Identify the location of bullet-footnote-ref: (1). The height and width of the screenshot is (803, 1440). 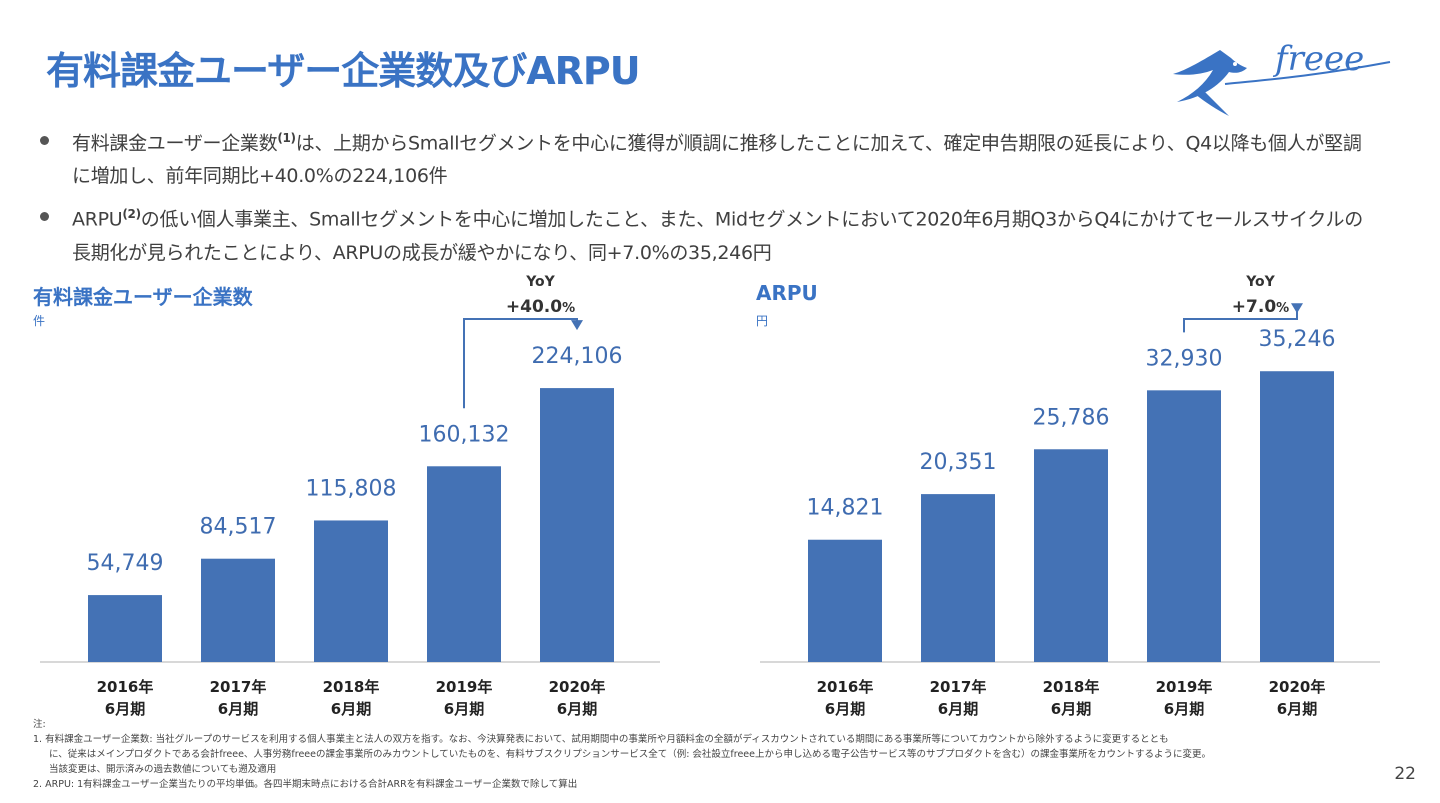
(286, 138).